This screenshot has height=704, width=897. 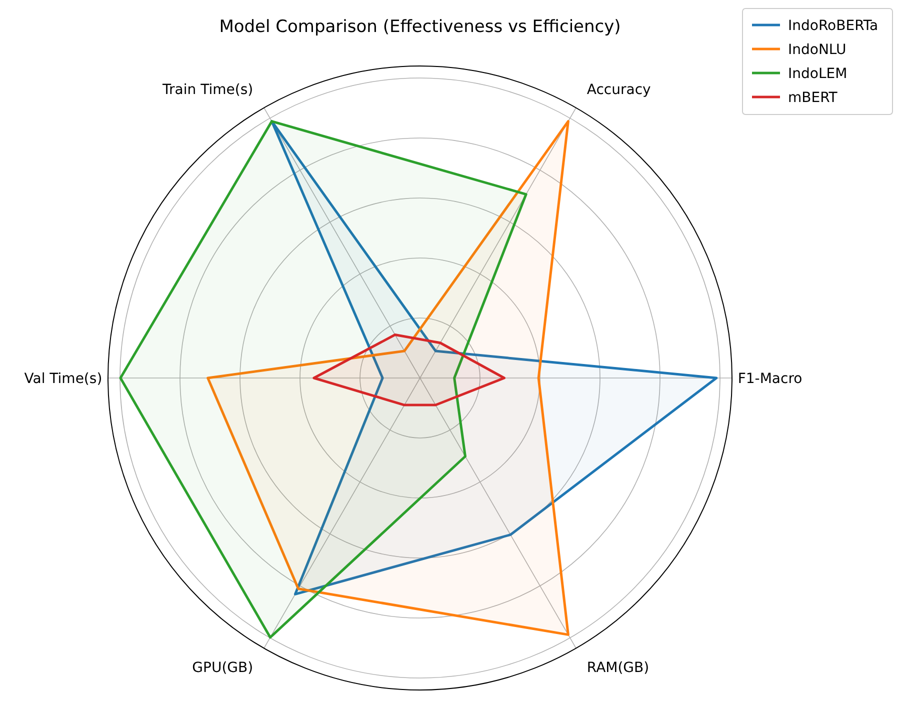 I want to click on spoke-label: Train Time(s), so click(x=208, y=90).